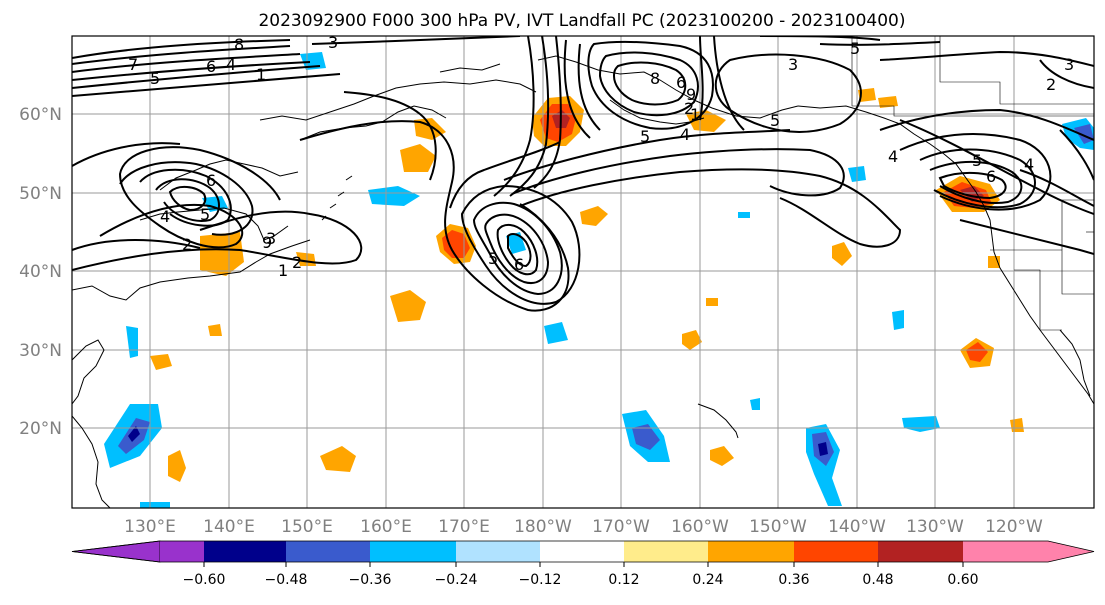 The image size is (1105, 605). I want to click on longitude-label: 180°W, so click(543, 527).